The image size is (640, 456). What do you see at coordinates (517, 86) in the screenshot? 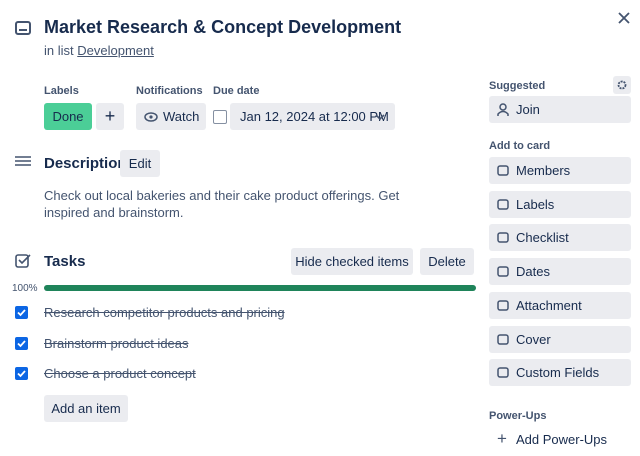
I see `suggested-heading: Suggested` at bounding box center [517, 86].